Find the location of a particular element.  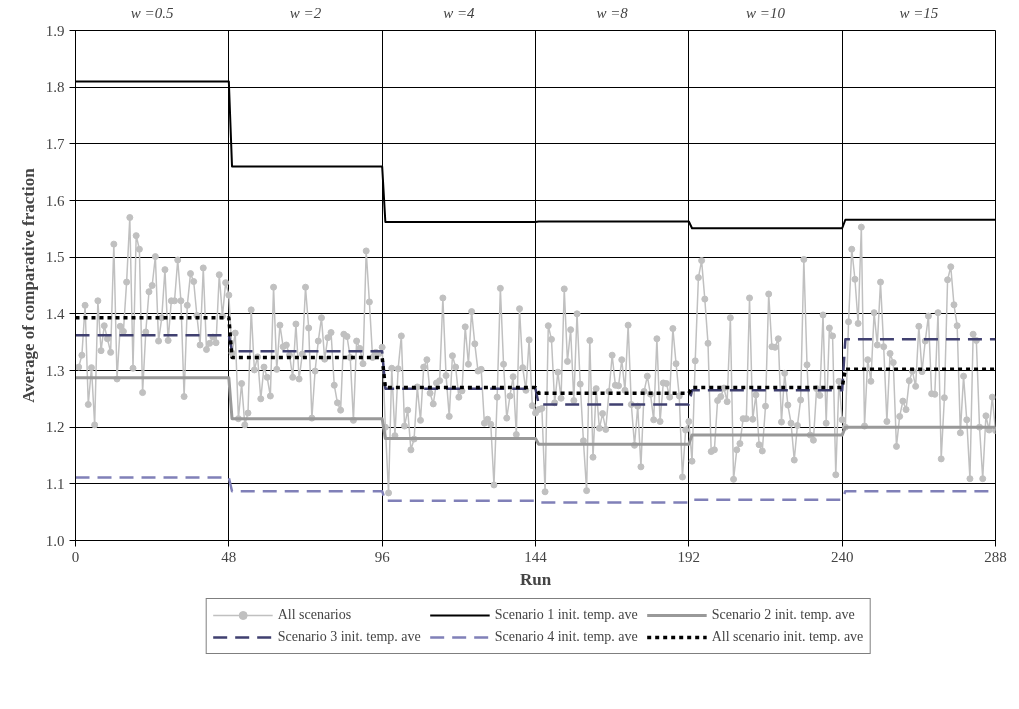

x-tick-label: 240 is located at coordinates (842, 556).